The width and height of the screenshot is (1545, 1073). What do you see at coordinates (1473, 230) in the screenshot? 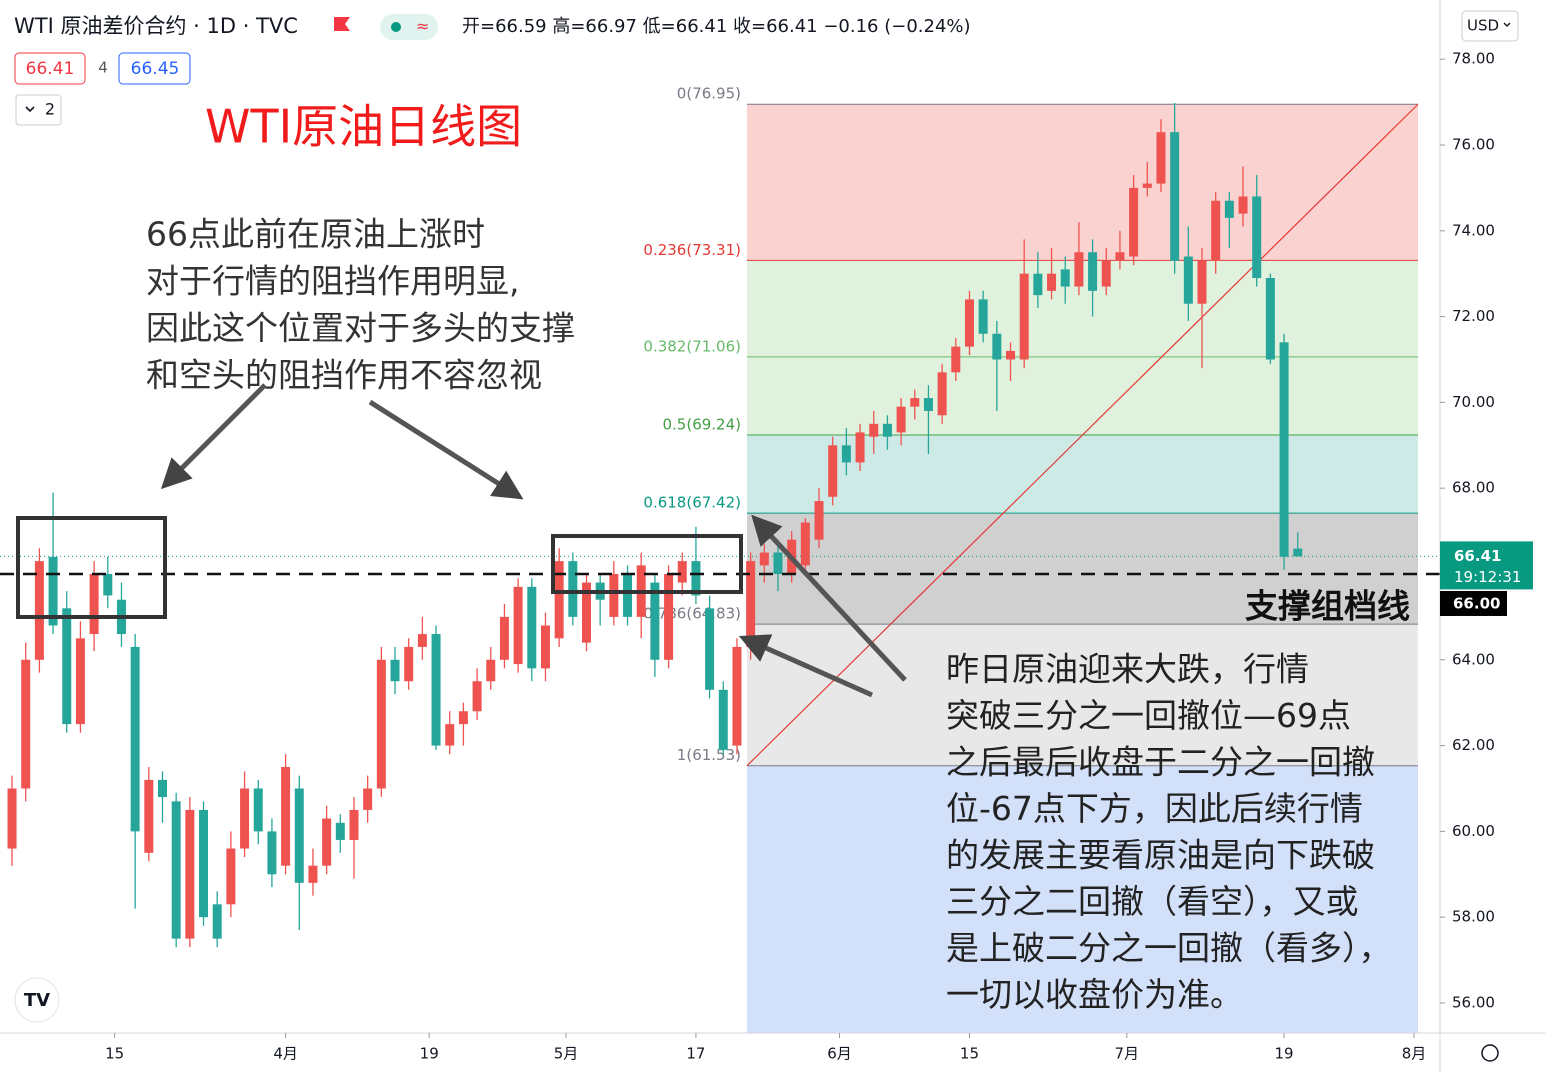
I see `y-tick-label: 74.00` at bounding box center [1473, 230].